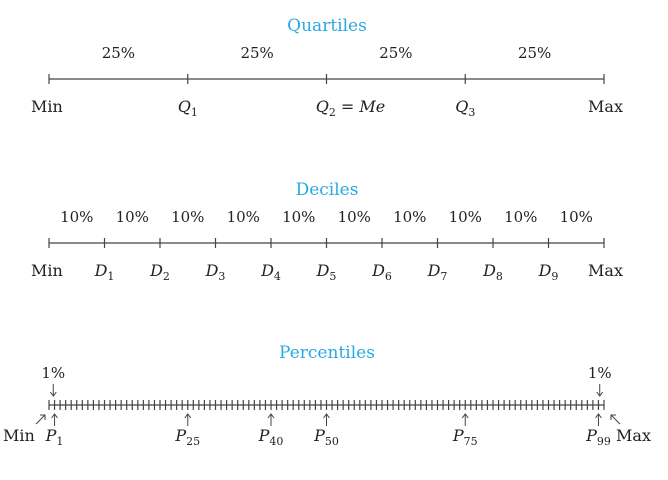 The height and width of the screenshot is (480, 668). I want to click on percentiles-min-label: Min, so click(19, 435).